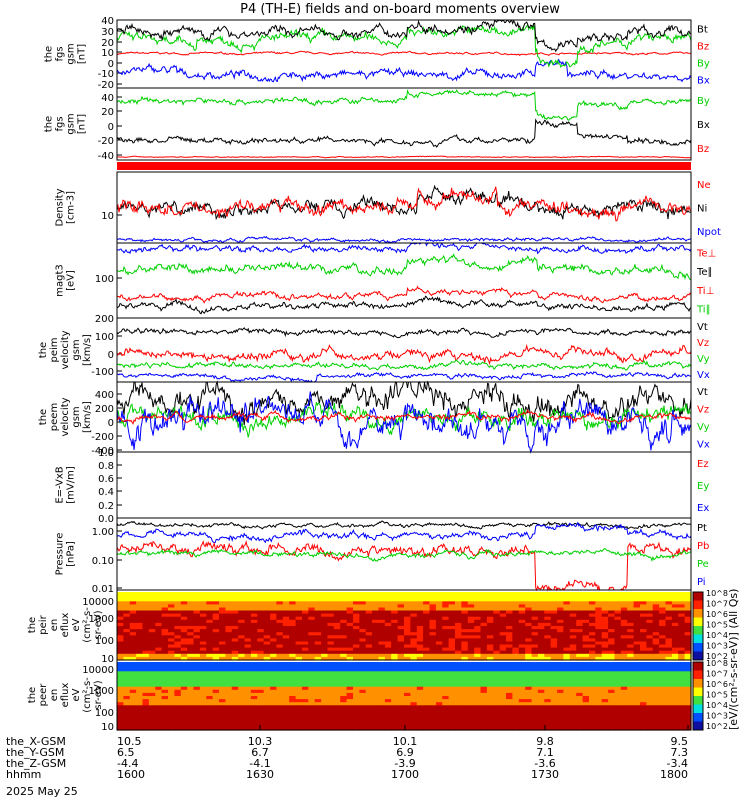 The image size is (750, 800). What do you see at coordinates (66, 53) in the screenshot?
I see `panel-ylabel: thefgsgsm[nT]` at bounding box center [66, 53].